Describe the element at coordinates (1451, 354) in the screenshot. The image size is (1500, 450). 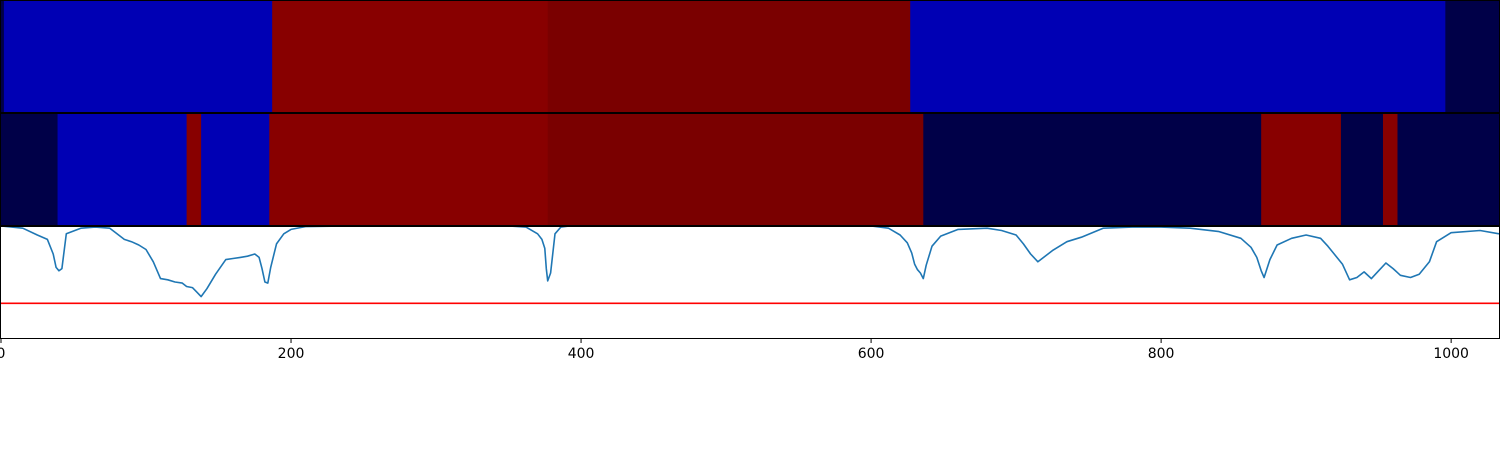
I see `x-tick-label: 1000` at that location.